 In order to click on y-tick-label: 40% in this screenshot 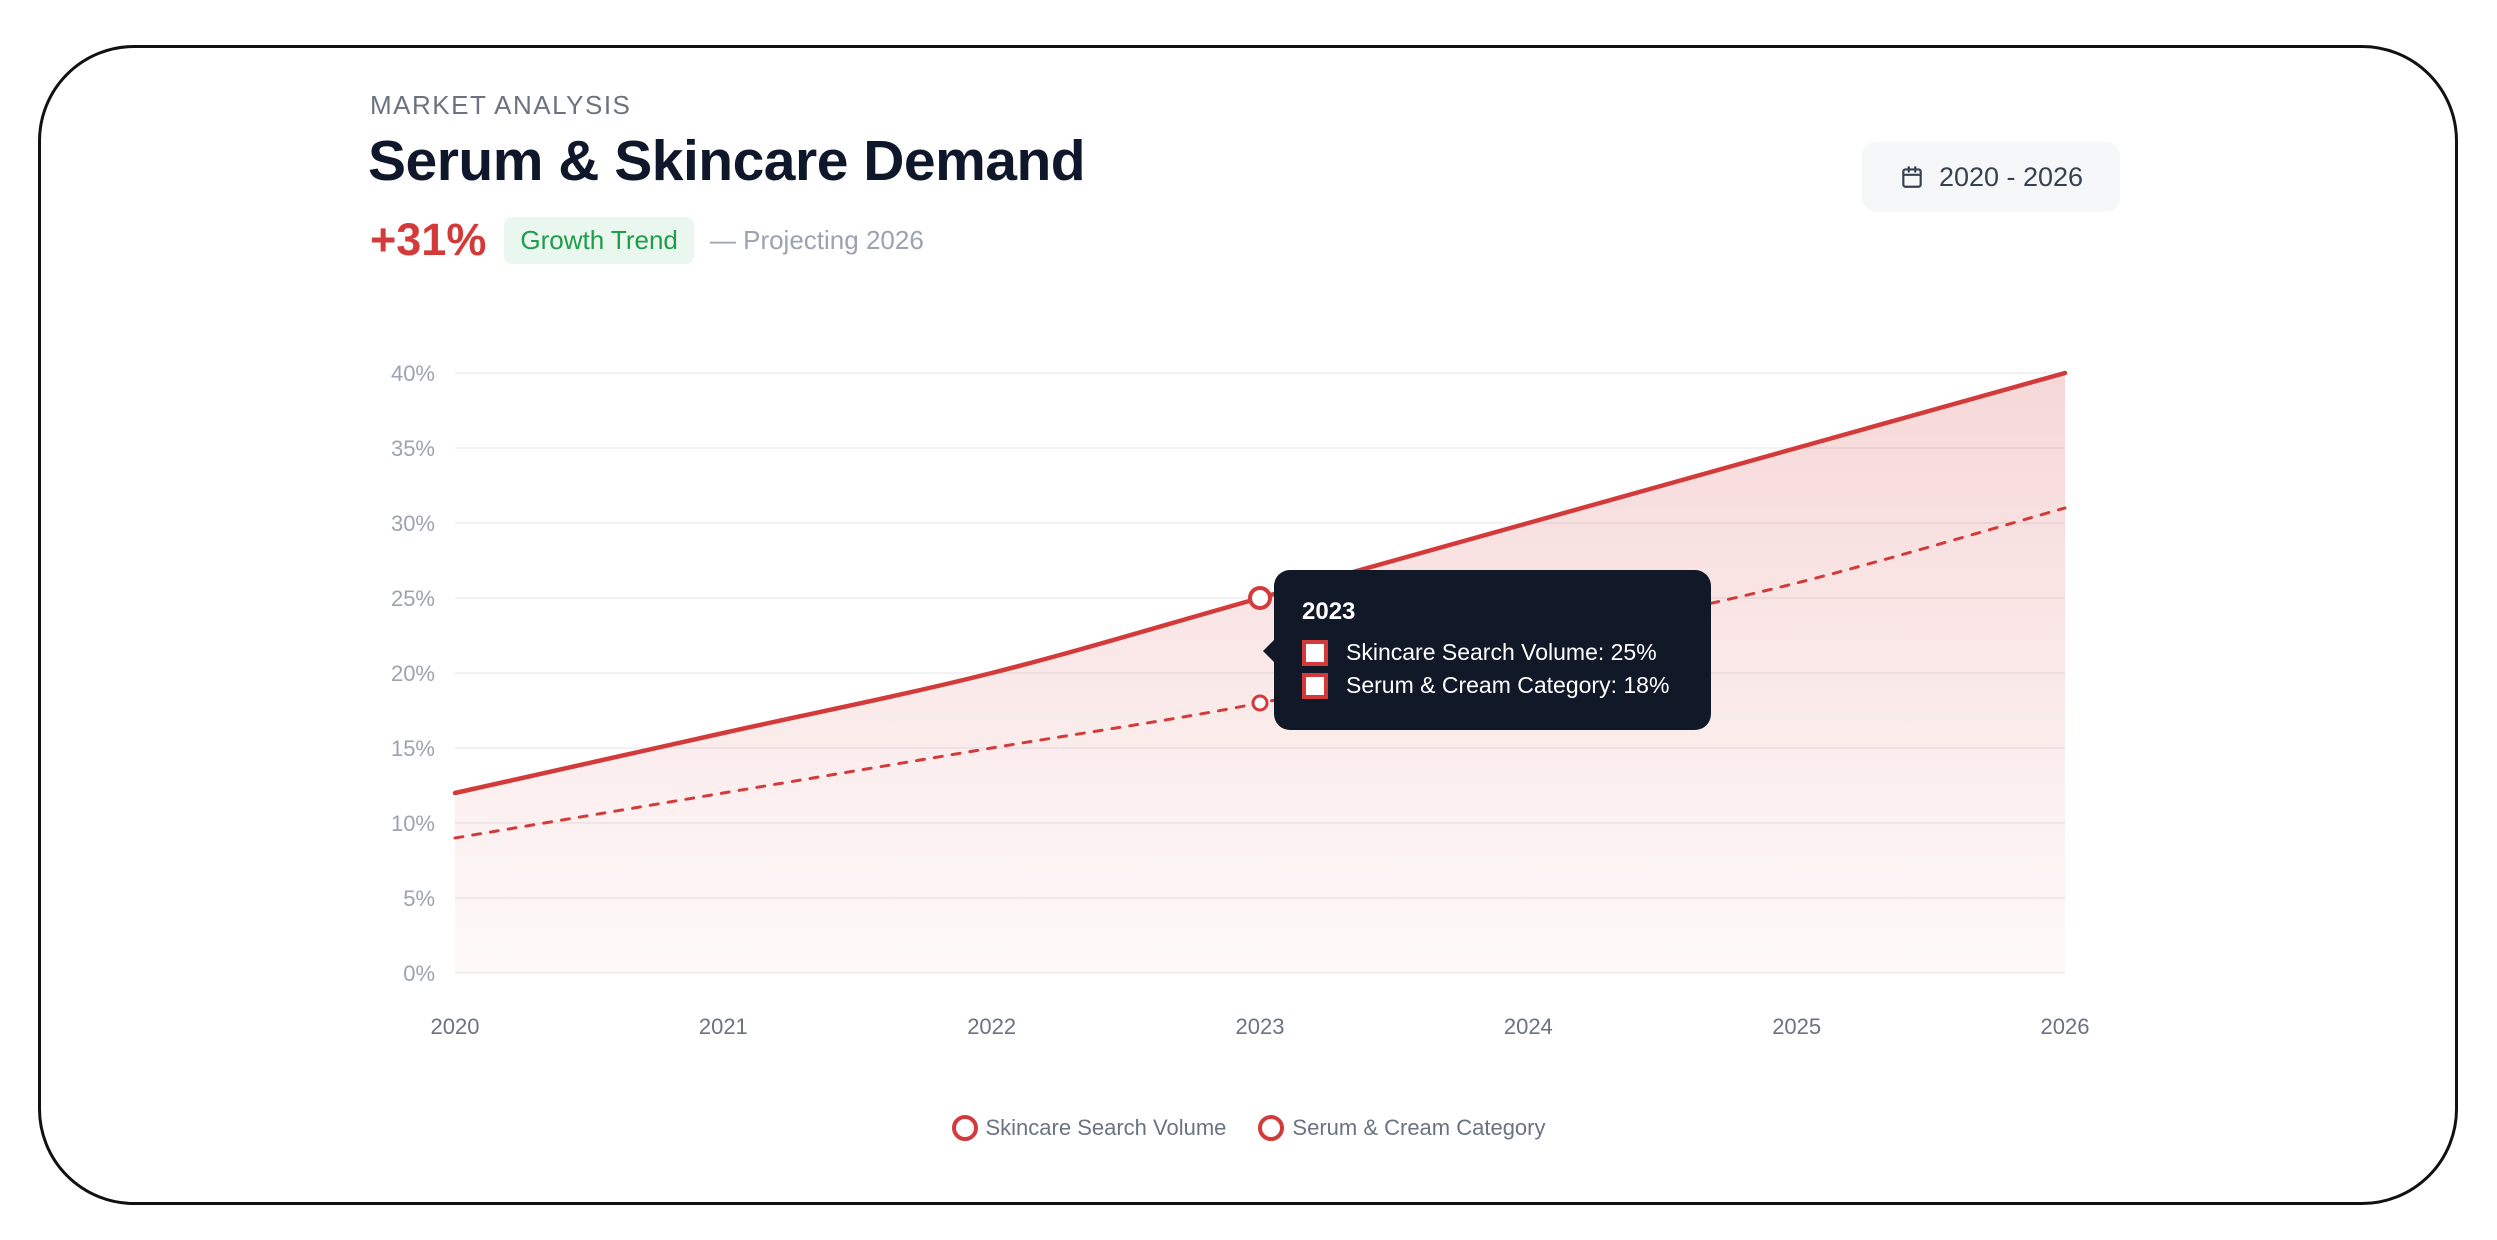, I will do `click(413, 373)`.